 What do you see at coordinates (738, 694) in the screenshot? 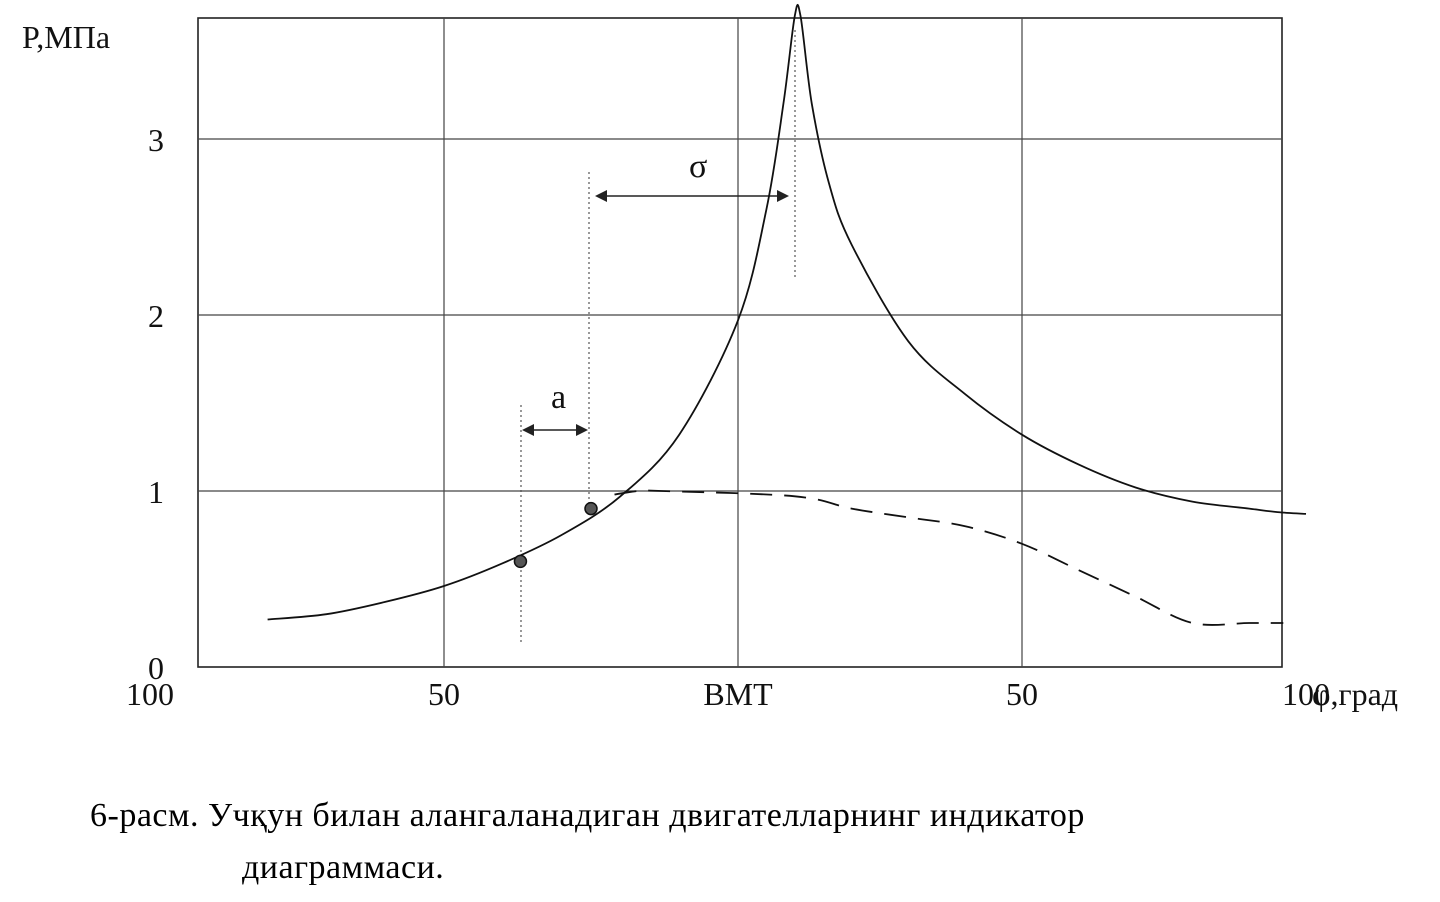
I see `x-tick-label: ВМТ` at bounding box center [738, 694].